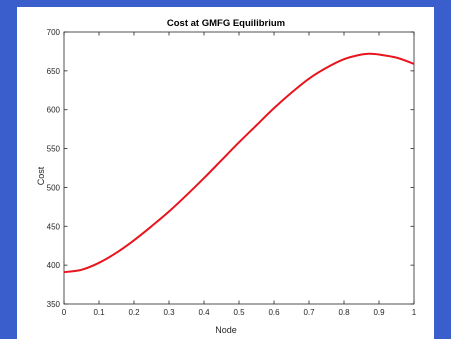  Describe the element at coordinates (226, 23) in the screenshot. I see `chart-title: Cost at GMFG Equilibrium` at that location.